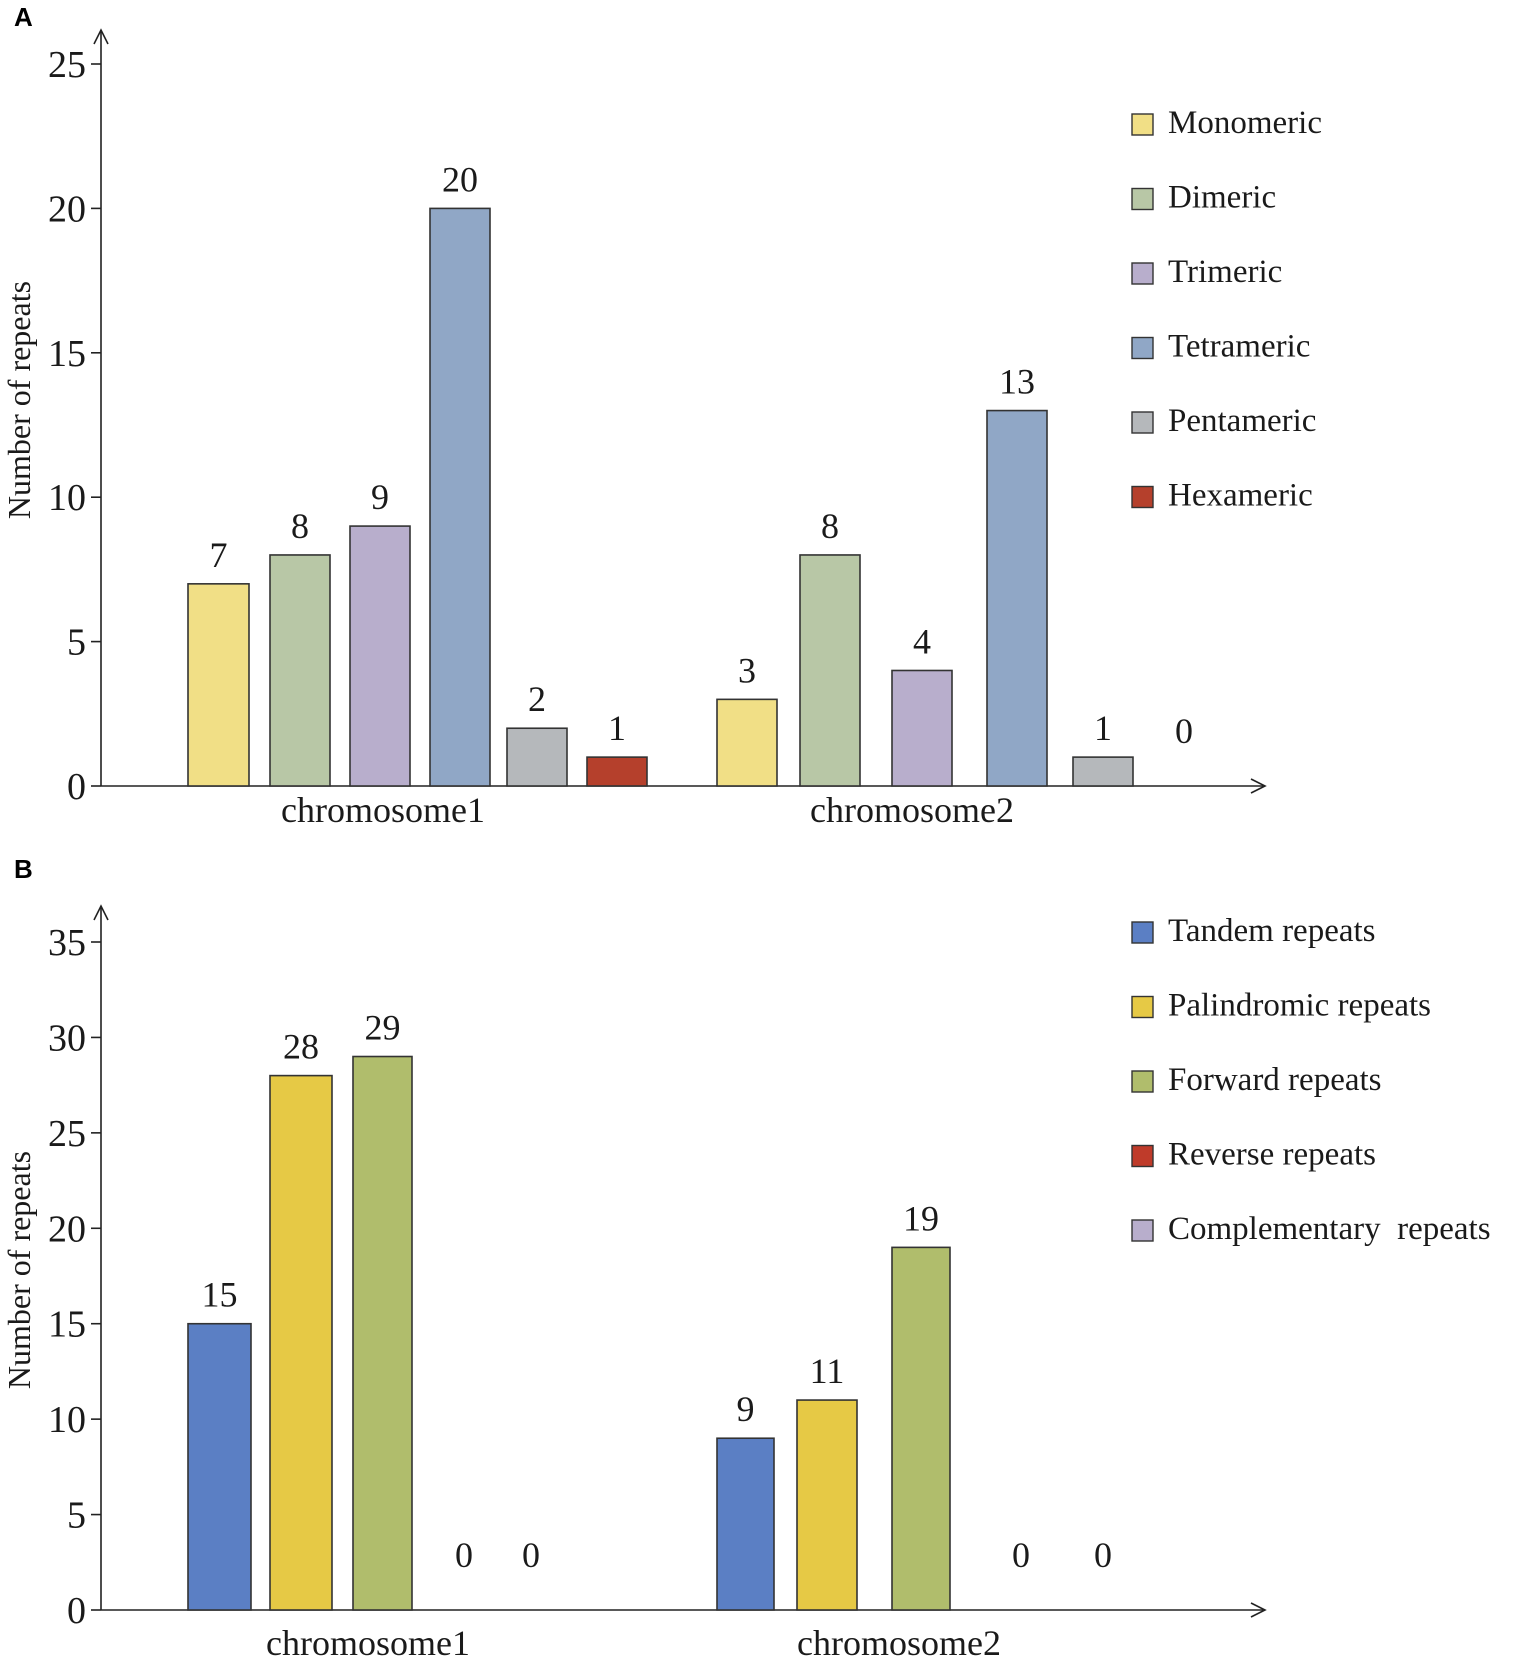 The width and height of the screenshot is (1532, 1660). I want to click on legend-label: Hexameric, so click(1240, 496).